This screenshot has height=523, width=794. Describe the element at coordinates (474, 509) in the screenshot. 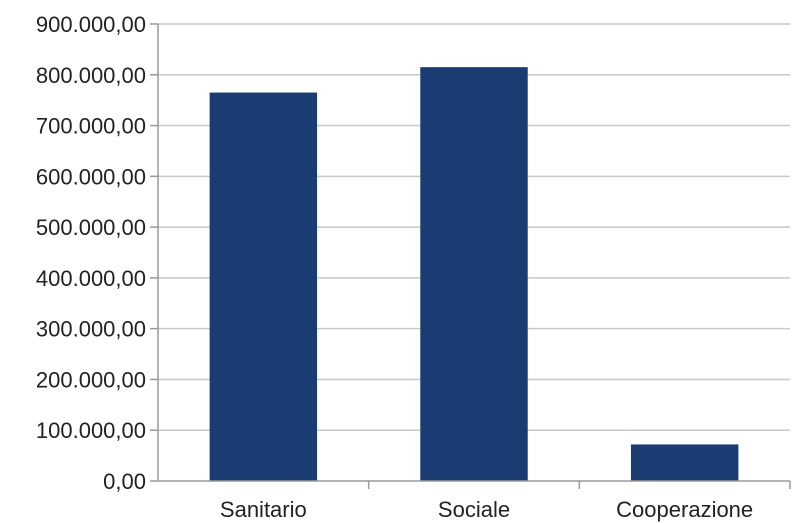

I see `x-category-label: Sociale` at that location.